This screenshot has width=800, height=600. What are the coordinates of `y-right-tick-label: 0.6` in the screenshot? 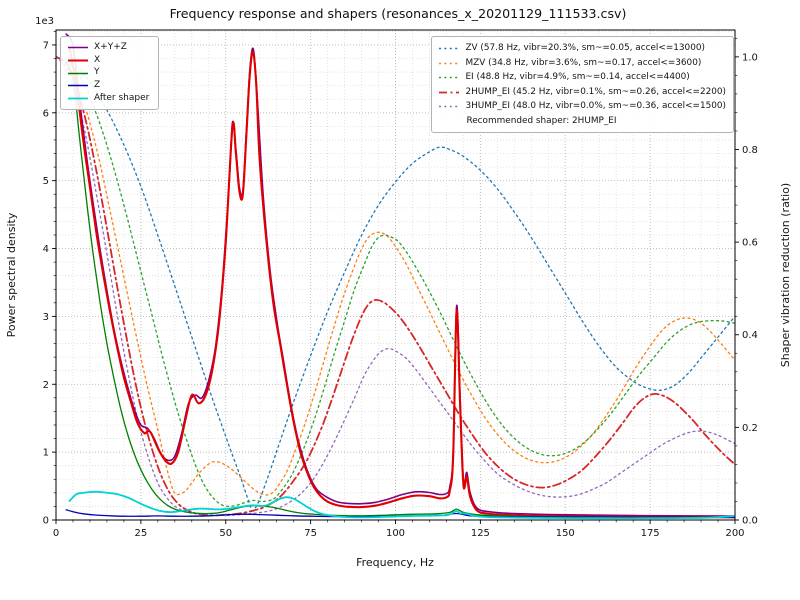 It's located at (750, 243).